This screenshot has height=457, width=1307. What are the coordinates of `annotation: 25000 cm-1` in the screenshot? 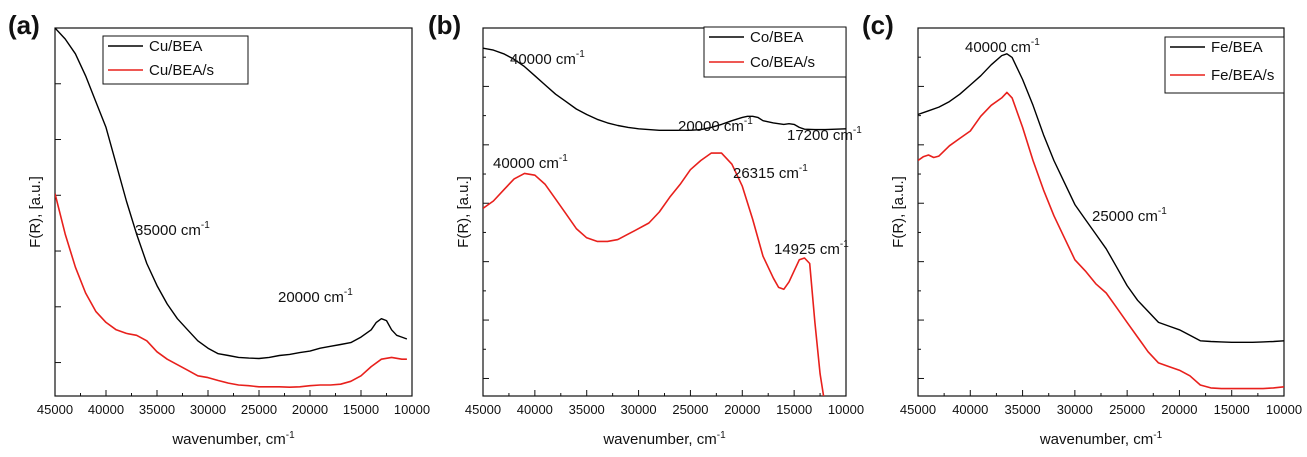 It's located at (1129, 215).